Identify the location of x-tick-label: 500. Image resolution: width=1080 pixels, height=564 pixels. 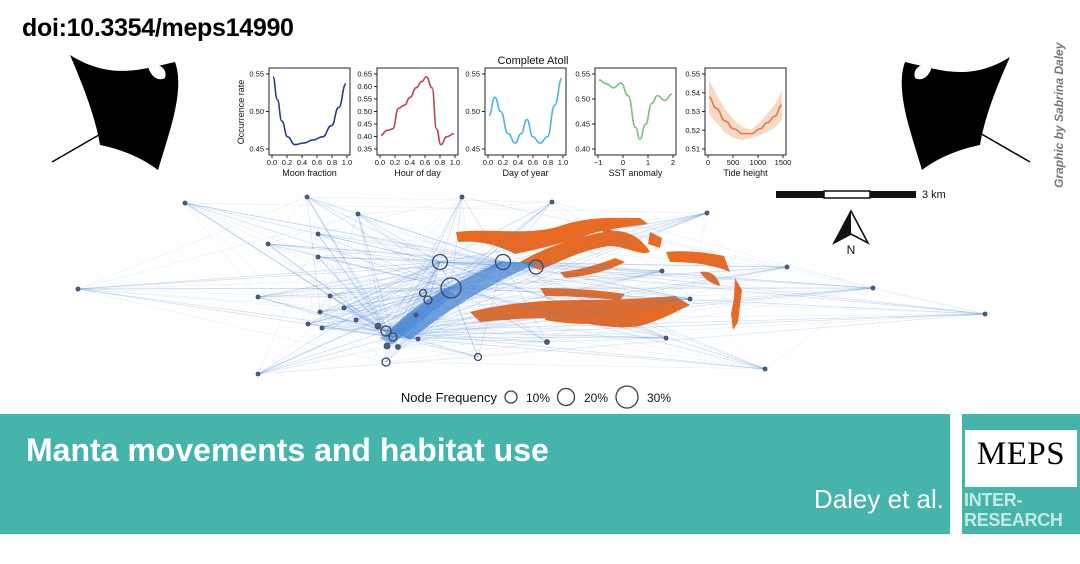
(733, 162).